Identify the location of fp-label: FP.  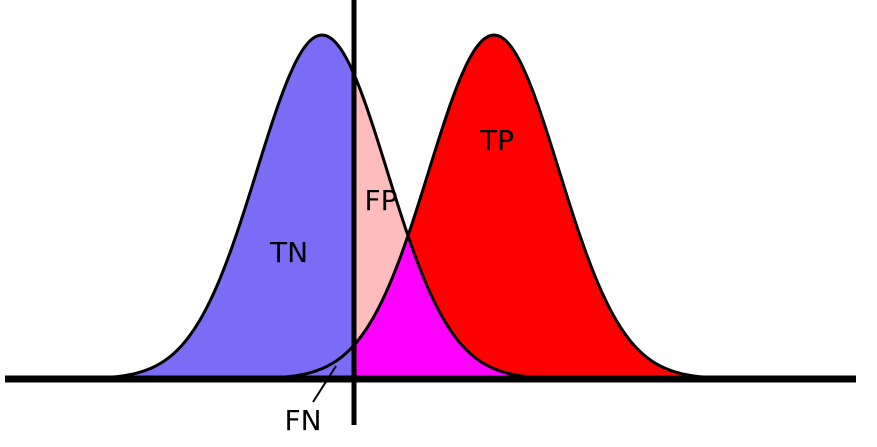
(381, 200).